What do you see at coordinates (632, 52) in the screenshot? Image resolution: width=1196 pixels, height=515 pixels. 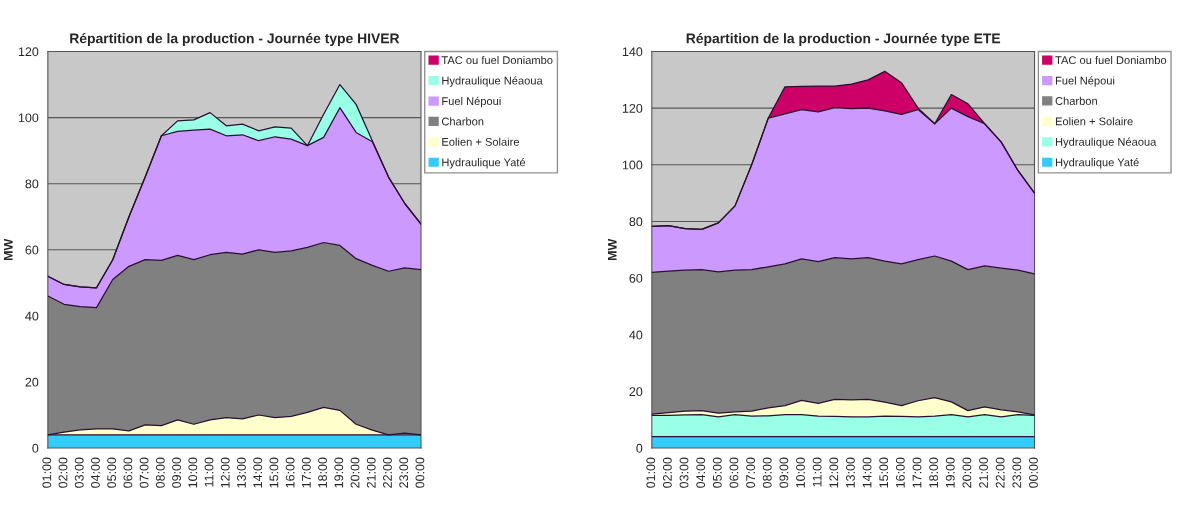 I see `y-tick-label: 140` at bounding box center [632, 52].